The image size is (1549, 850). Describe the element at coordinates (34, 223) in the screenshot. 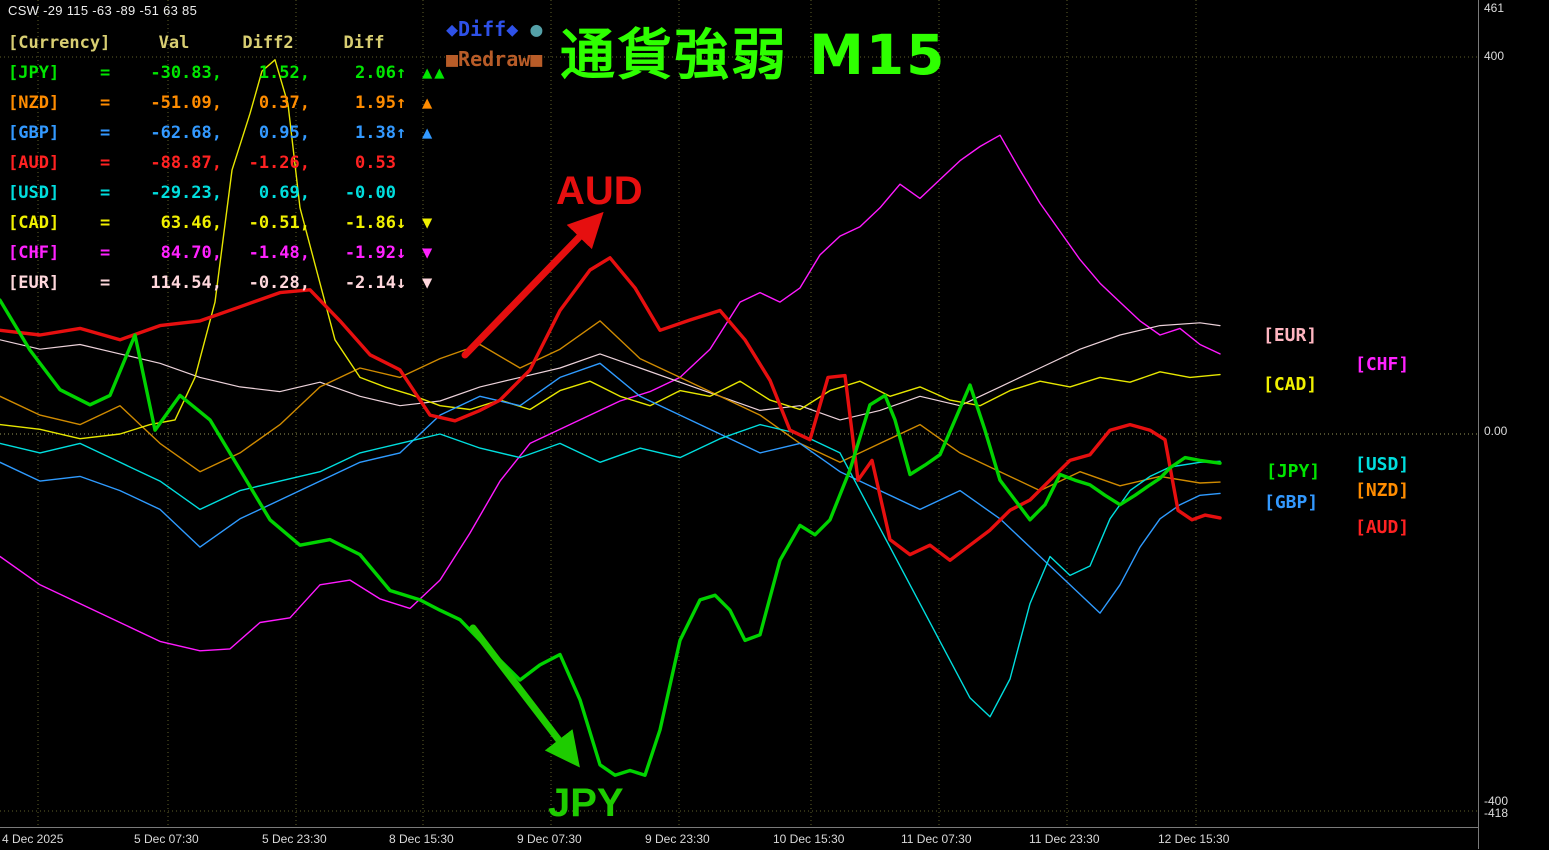

I see `currency-label: [CAD]` at that location.